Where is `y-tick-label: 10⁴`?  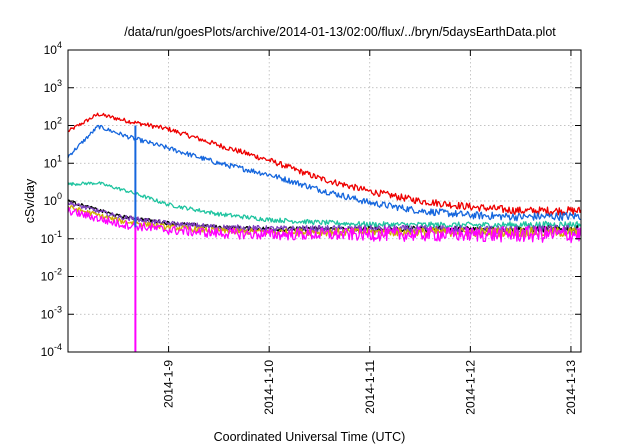 y-tick-label: 10⁴ is located at coordinates (53, 48).